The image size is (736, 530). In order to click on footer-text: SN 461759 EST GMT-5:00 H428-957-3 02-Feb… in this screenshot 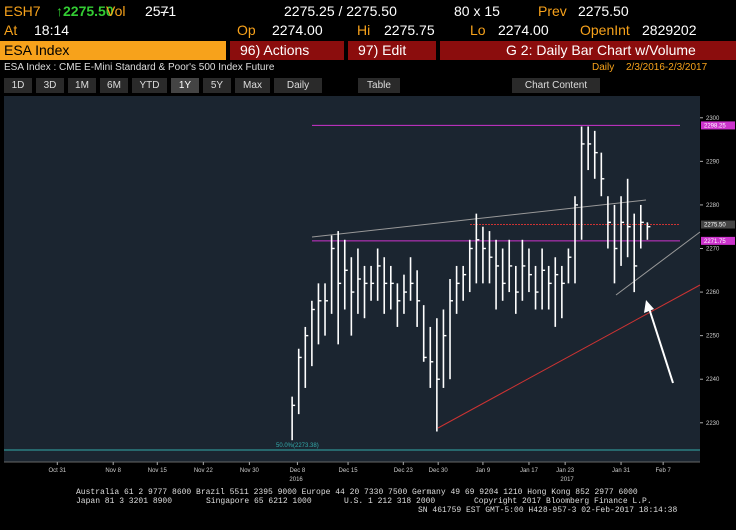, I will do `click(548, 510)`.